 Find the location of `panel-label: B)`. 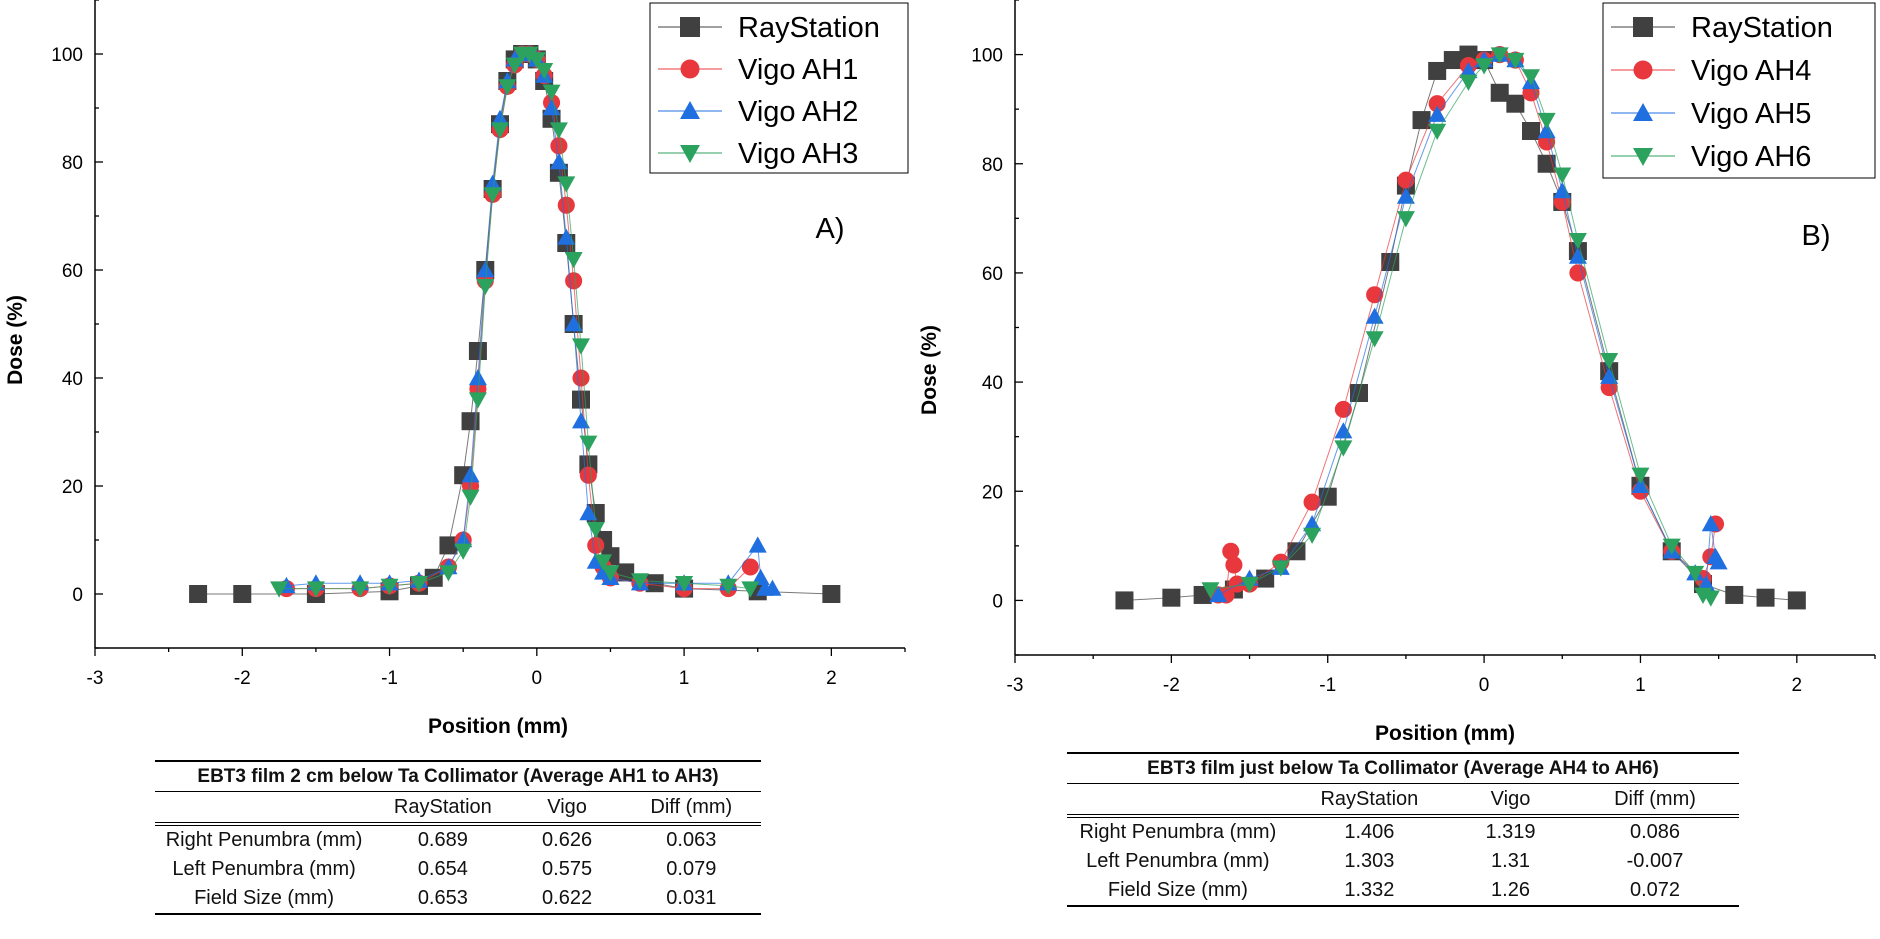

panel-label: B) is located at coordinates (1816, 236).